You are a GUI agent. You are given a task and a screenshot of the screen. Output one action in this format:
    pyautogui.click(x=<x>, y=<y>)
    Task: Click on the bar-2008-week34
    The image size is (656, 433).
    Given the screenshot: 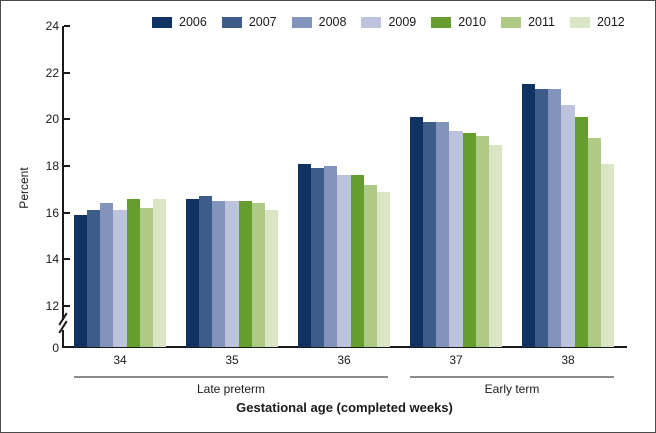 What is the action you would take?
    pyautogui.click(x=107, y=275)
    